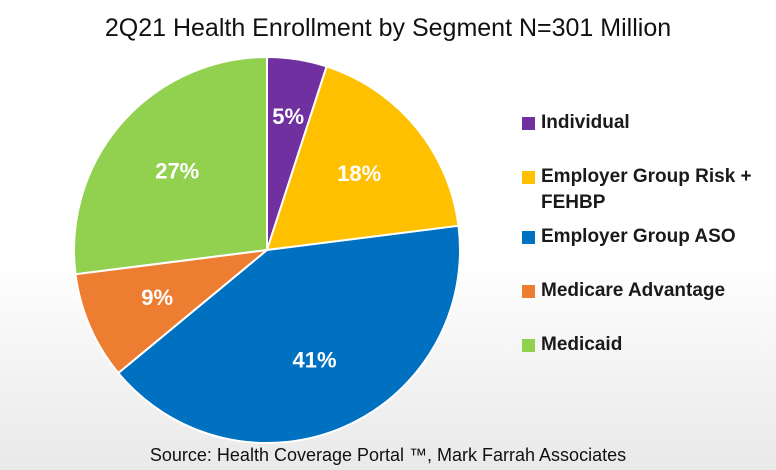 The height and width of the screenshot is (470, 776). What do you see at coordinates (638, 236) in the screenshot?
I see `legend-label-employer-group-aso: Employer Group ASO` at bounding box center [638, 236].